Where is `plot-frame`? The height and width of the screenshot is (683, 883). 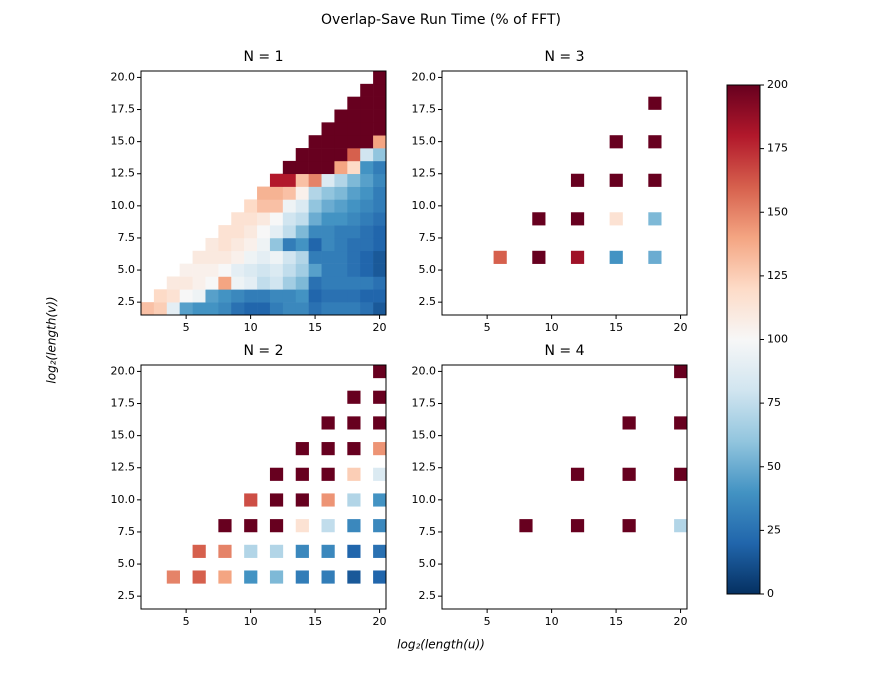 plot-frame is located at coordinates (263, 487).